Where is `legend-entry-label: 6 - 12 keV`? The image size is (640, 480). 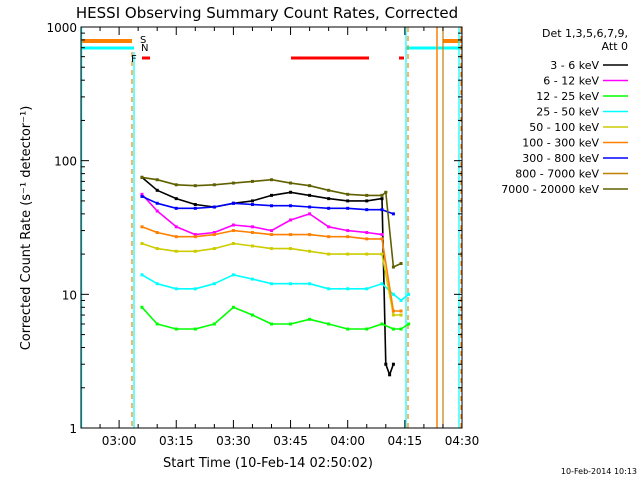 legend-entry-label: 6 - 12 keV is located at coordinates (571, 81).